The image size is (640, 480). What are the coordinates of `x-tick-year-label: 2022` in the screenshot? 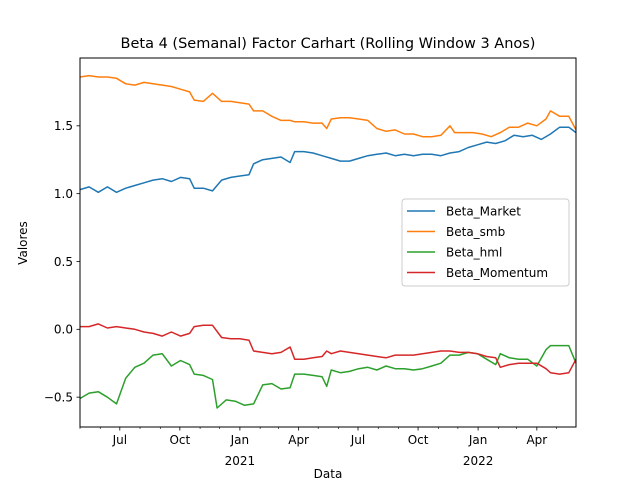 It's located at (478, 461).